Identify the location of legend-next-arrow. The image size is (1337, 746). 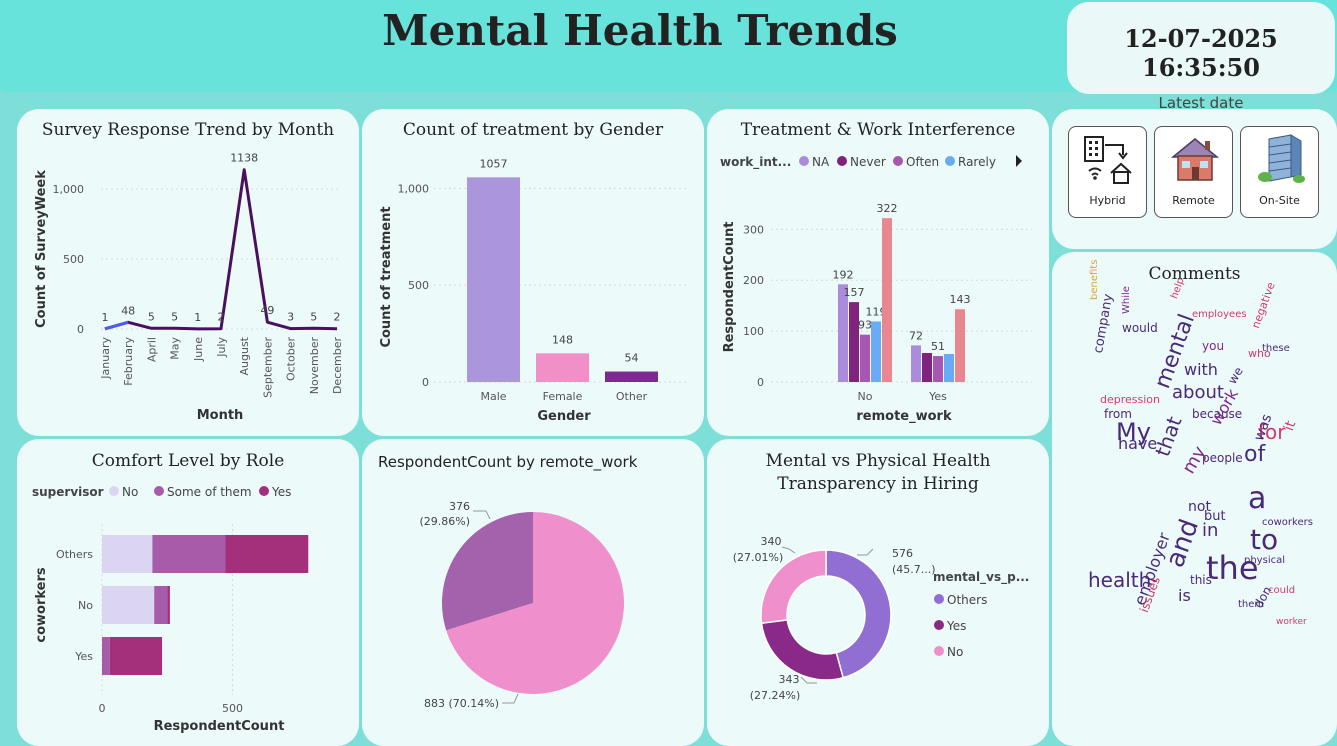
(1019, 161).